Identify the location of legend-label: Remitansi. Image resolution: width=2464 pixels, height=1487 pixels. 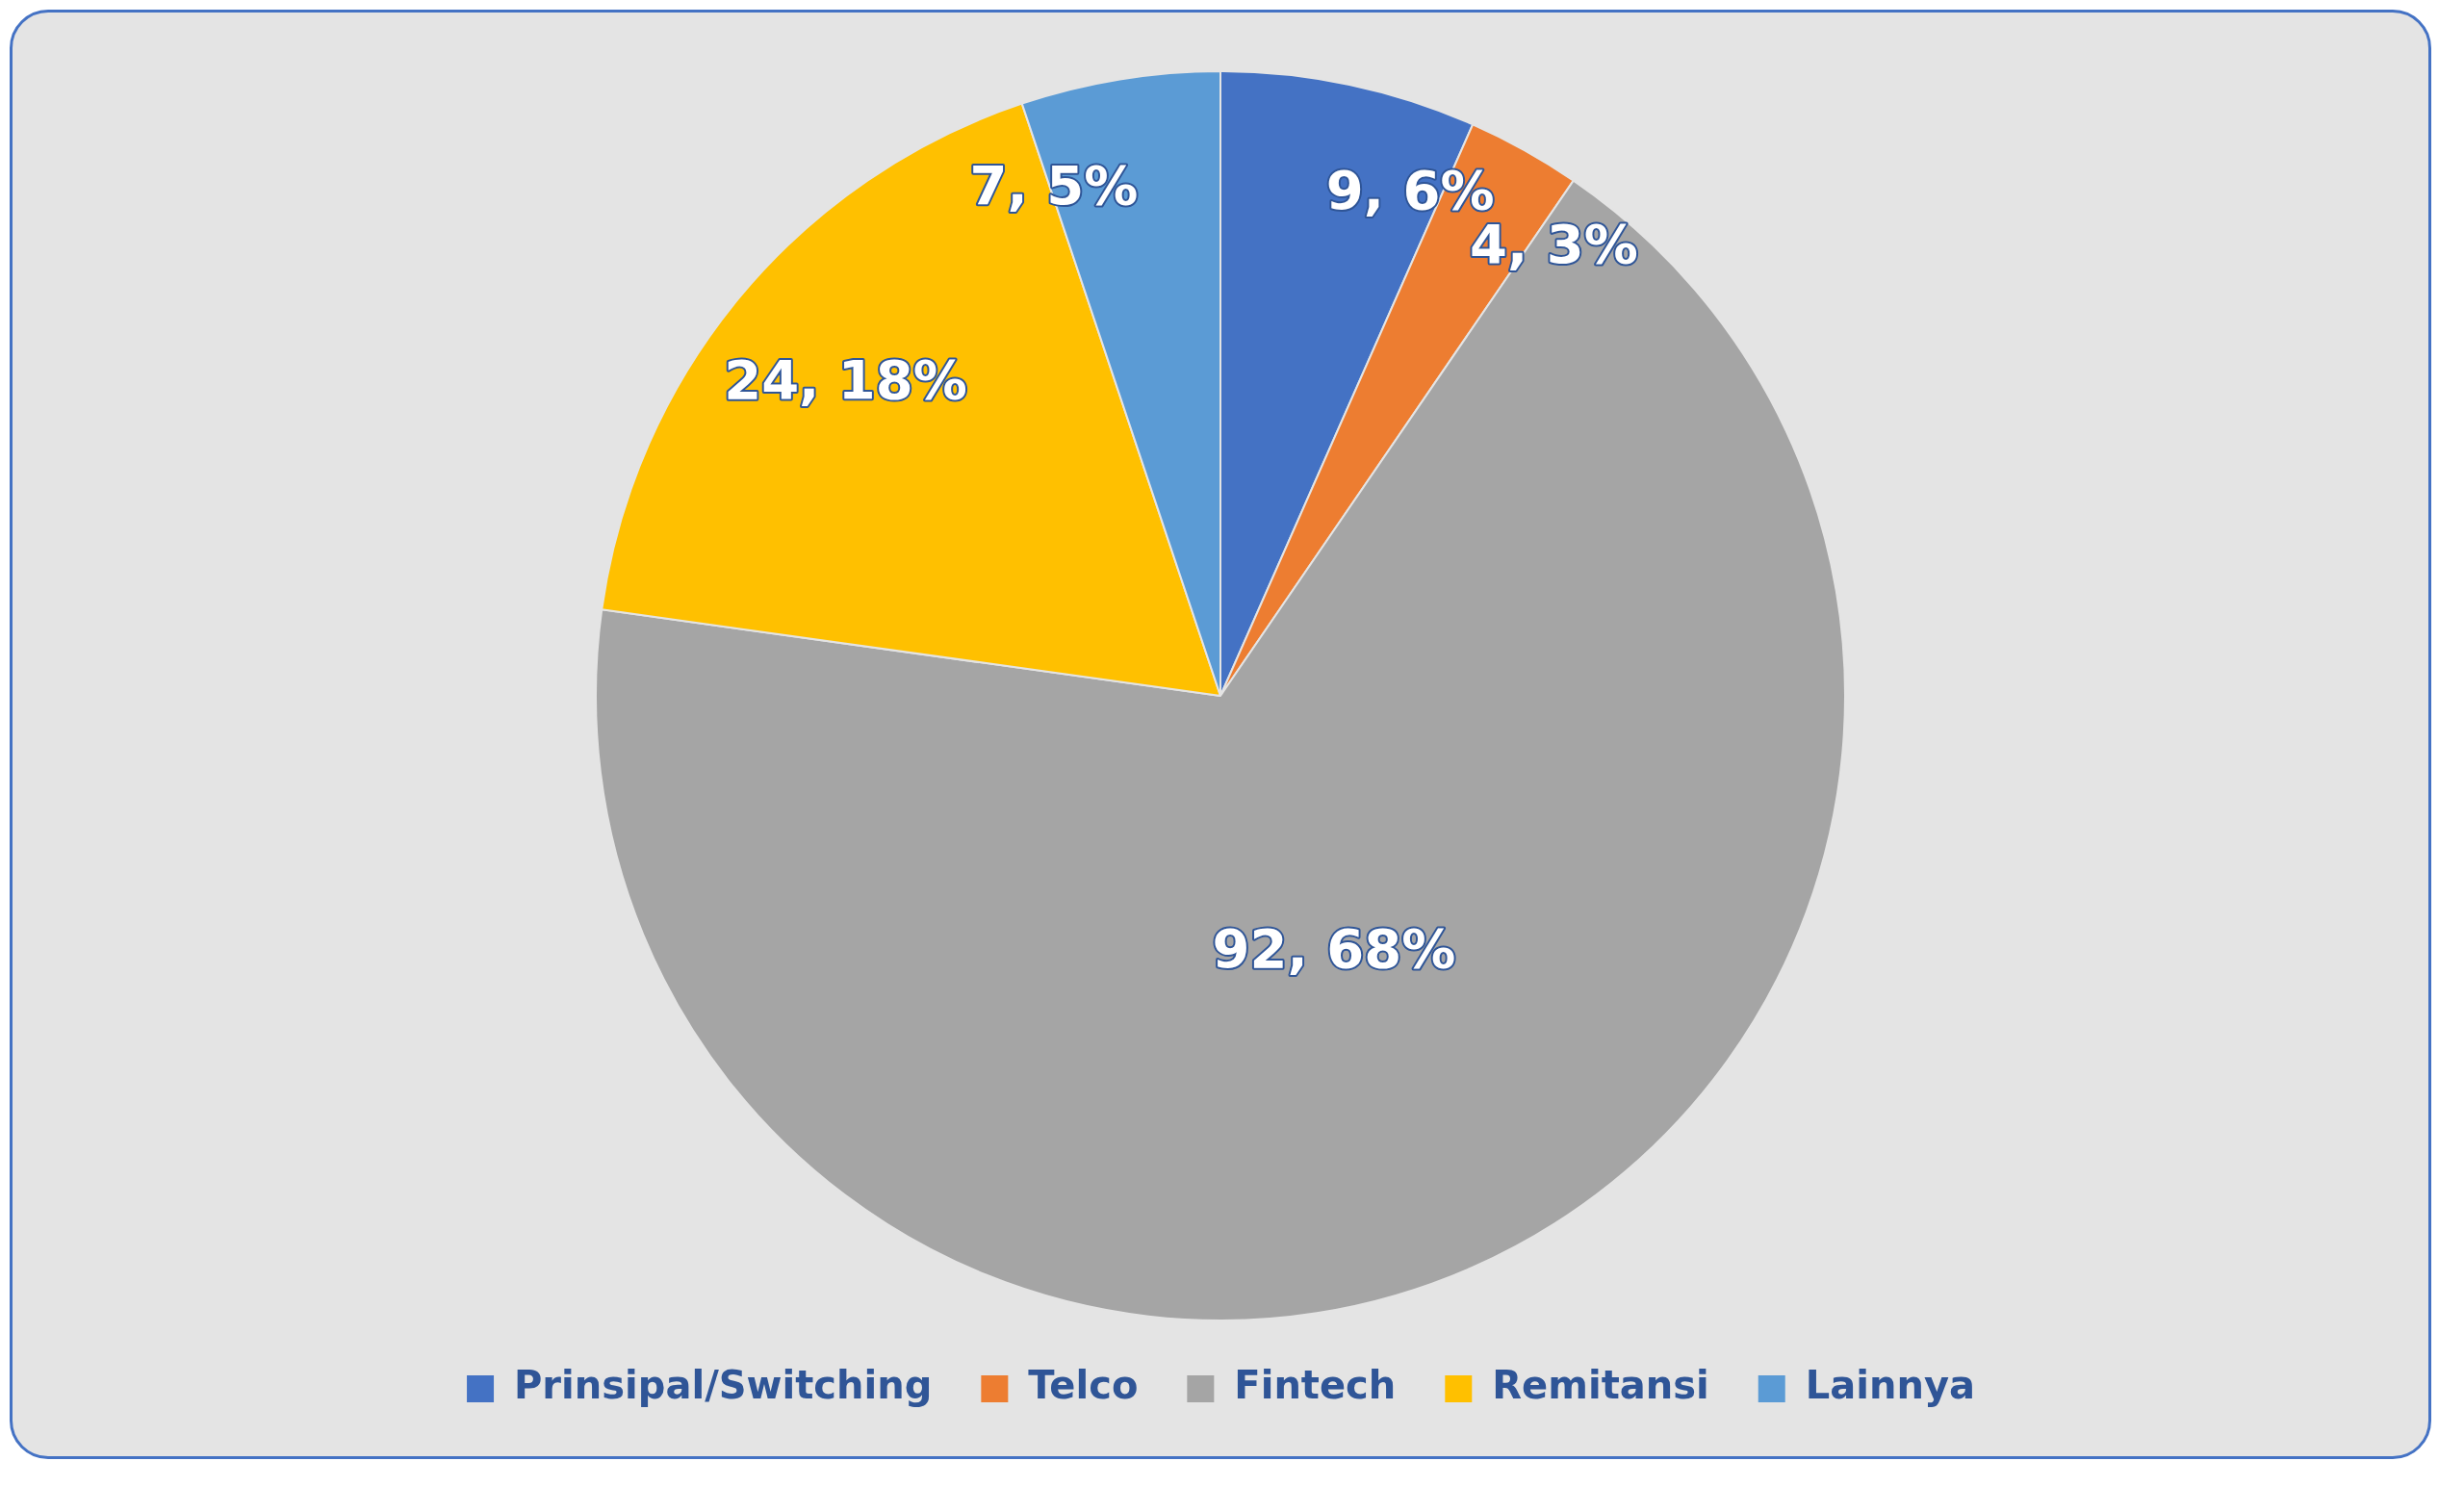
(1600, 1385).